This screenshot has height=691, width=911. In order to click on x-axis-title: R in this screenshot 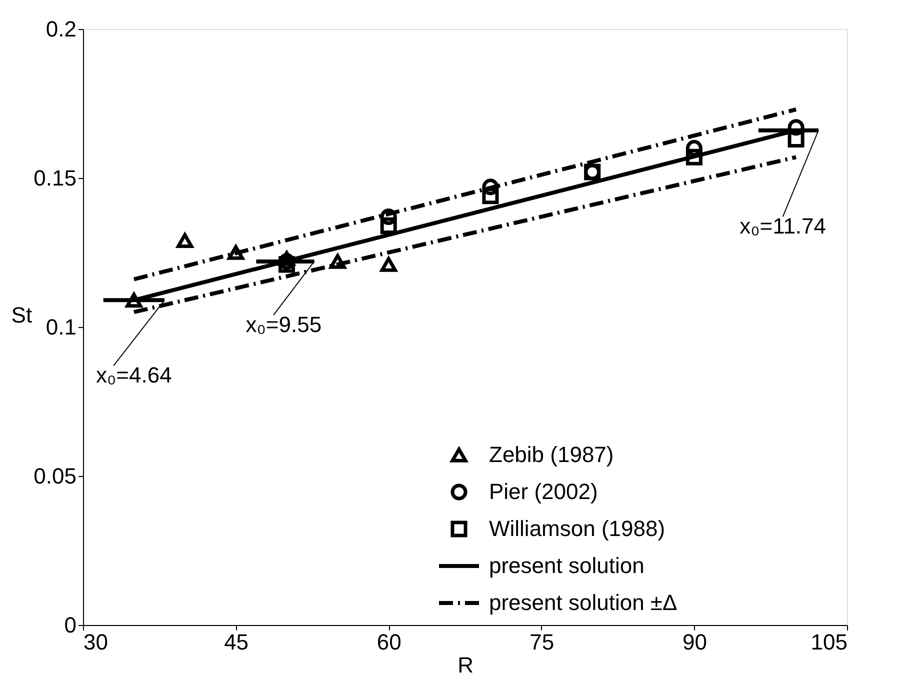, I will do `click(466, 665)`.